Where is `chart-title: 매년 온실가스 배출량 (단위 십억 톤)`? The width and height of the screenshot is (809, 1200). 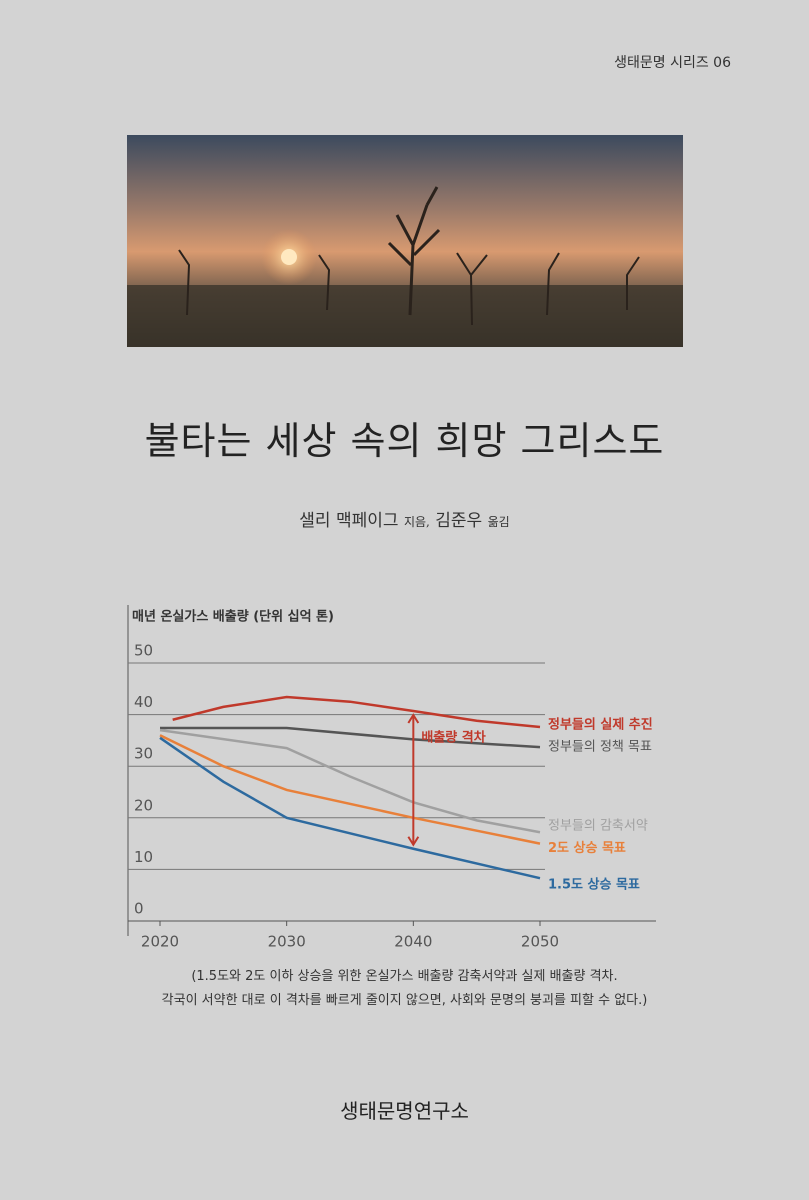 chart-title: 매년 온실가스 배출량 (단위 십억 톤) is located at coordinates (233, 617).